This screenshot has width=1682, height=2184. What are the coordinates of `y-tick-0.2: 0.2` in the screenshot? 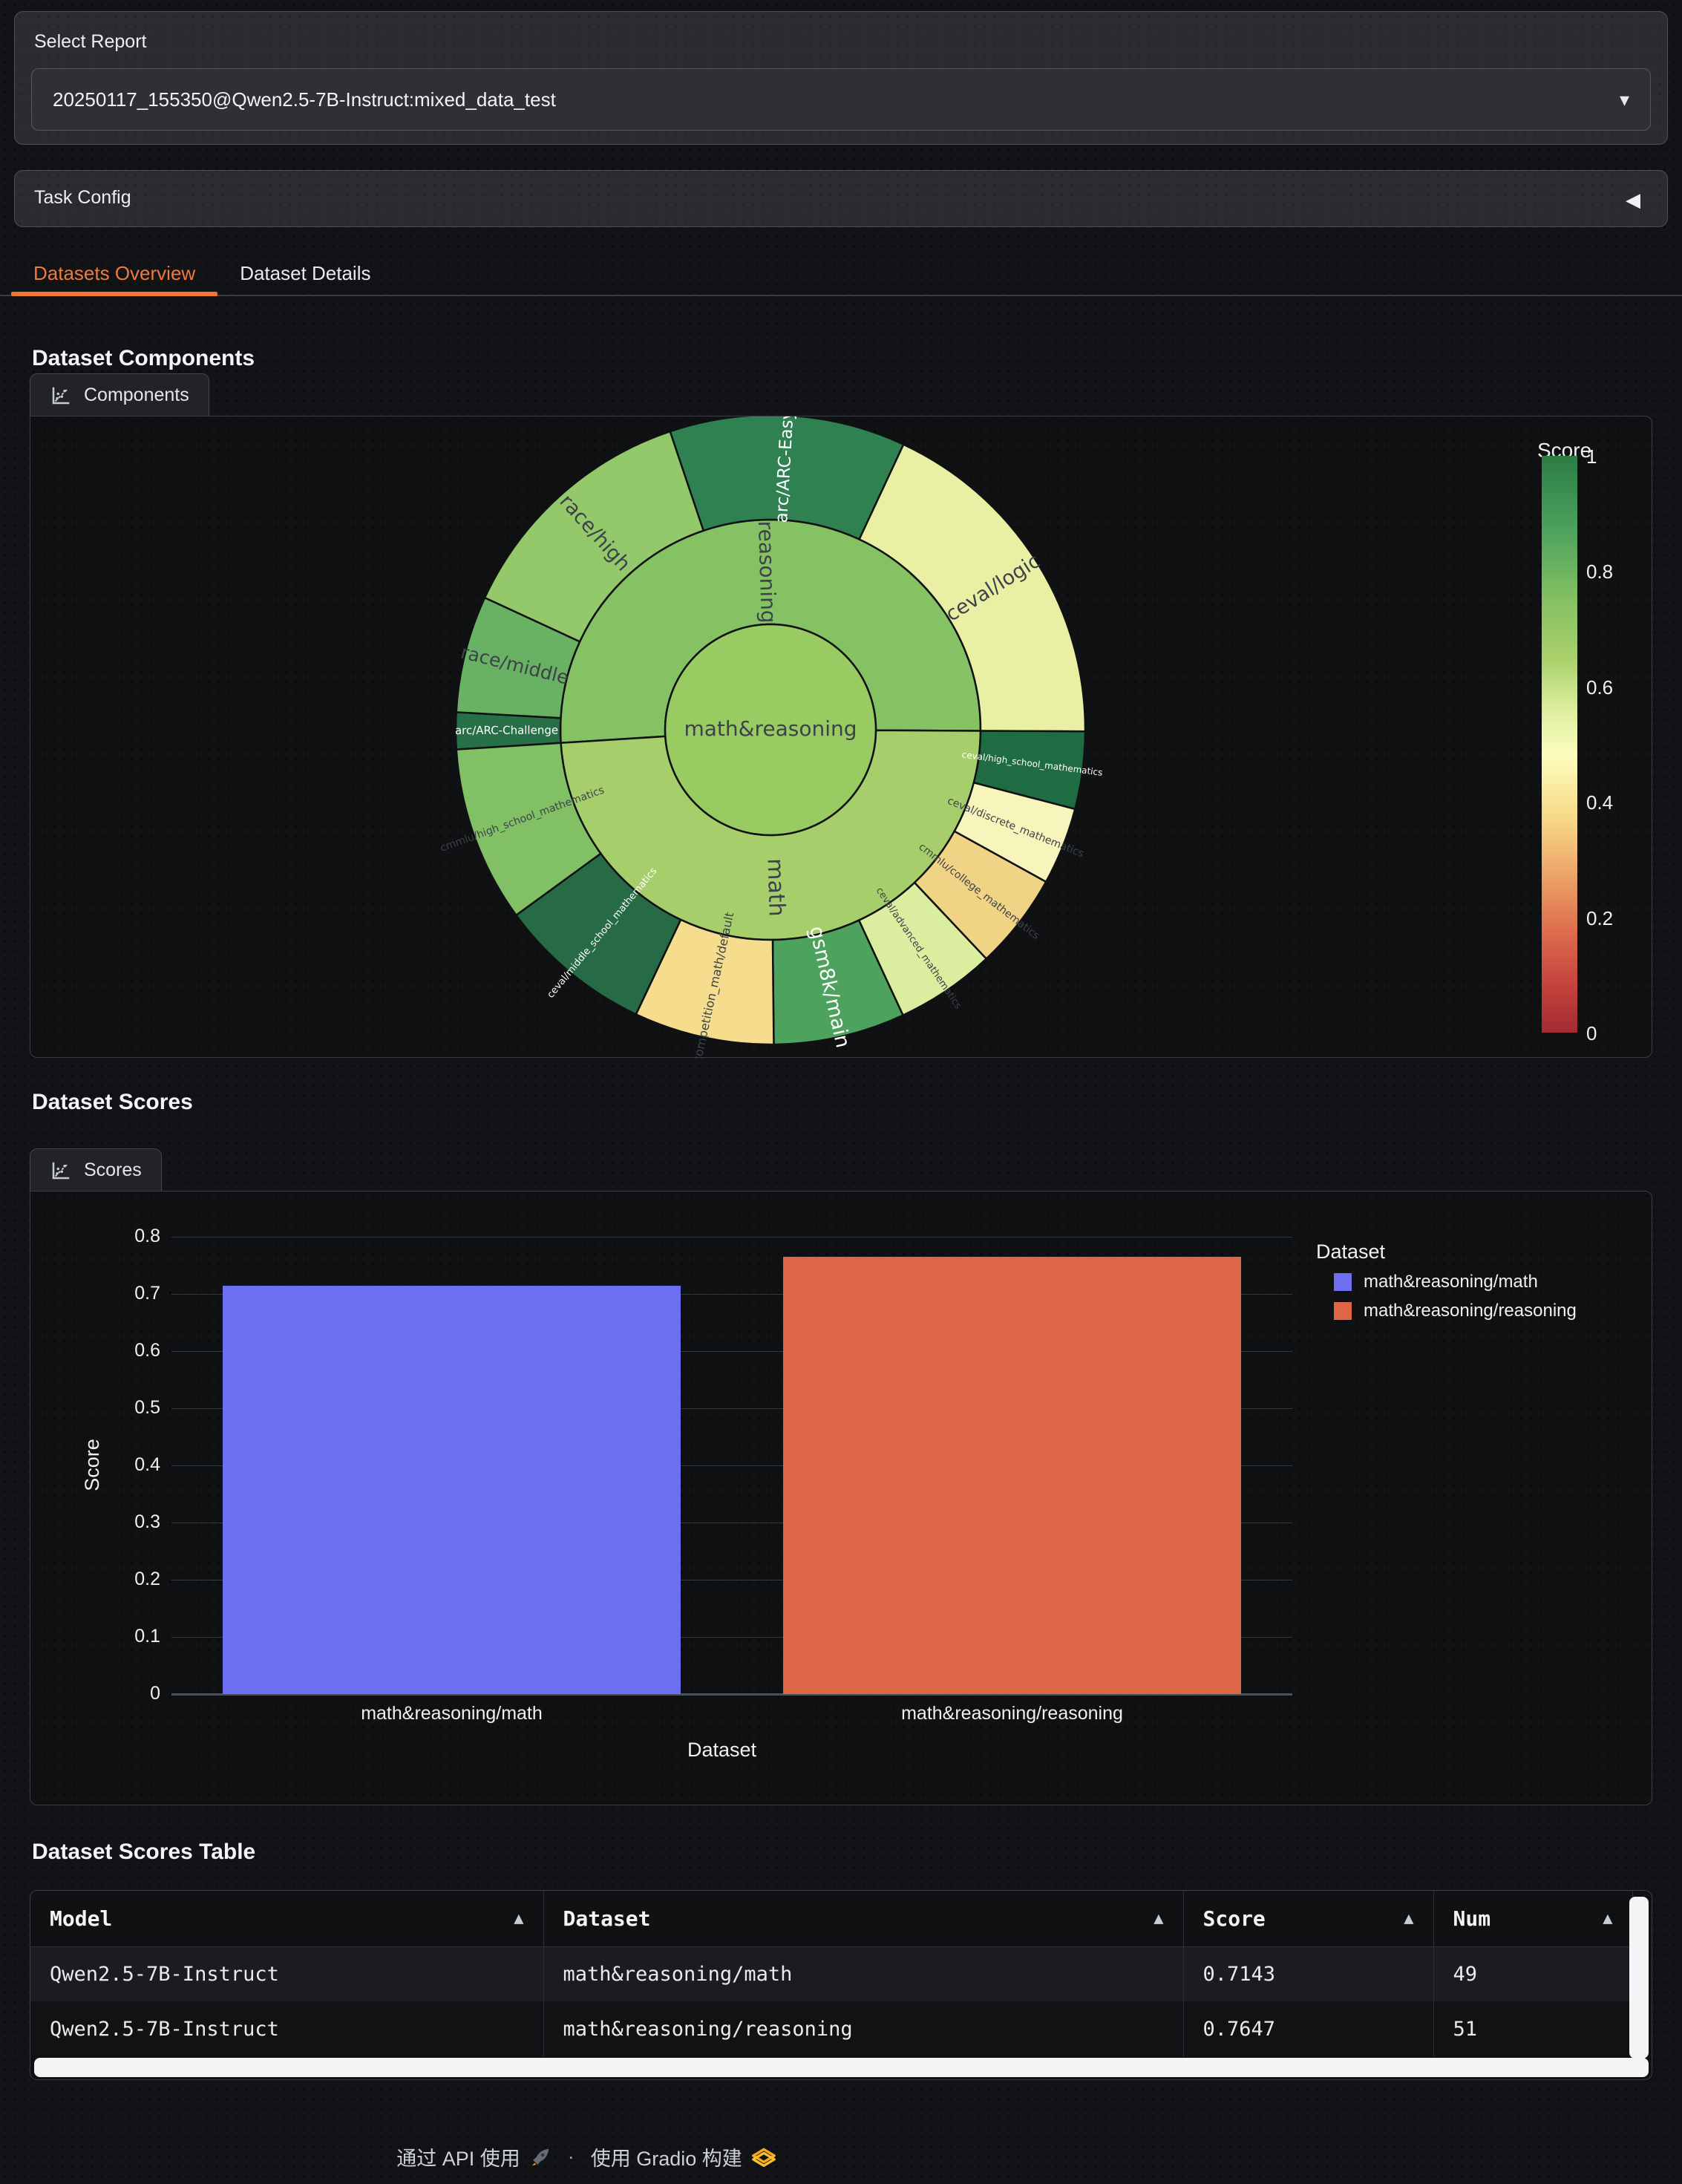 It's located at (147, 1579).